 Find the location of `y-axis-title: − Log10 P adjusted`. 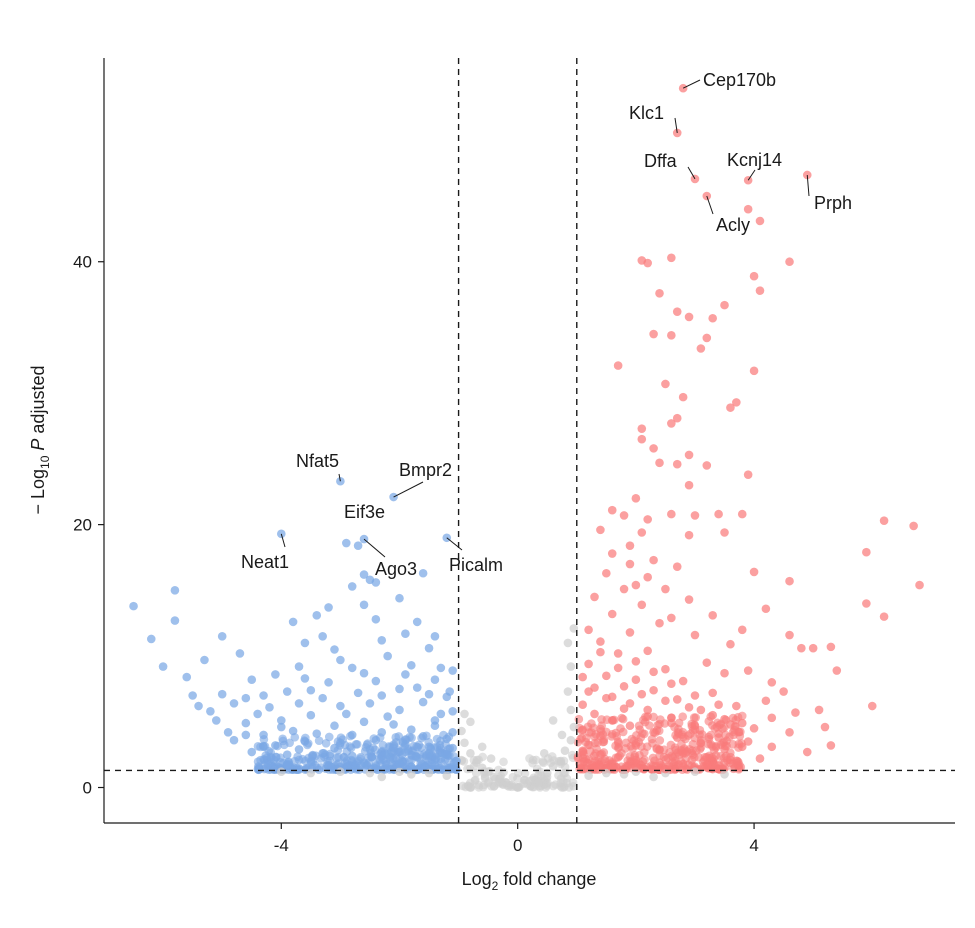

y-axis-title: − Log10 P adjusted is located at coordinates (40, 440).